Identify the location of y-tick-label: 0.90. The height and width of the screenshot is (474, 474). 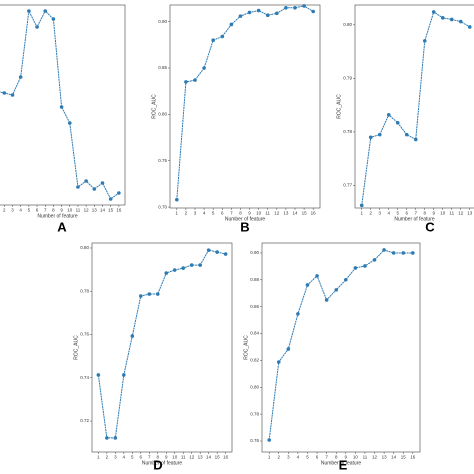
(254, 252).